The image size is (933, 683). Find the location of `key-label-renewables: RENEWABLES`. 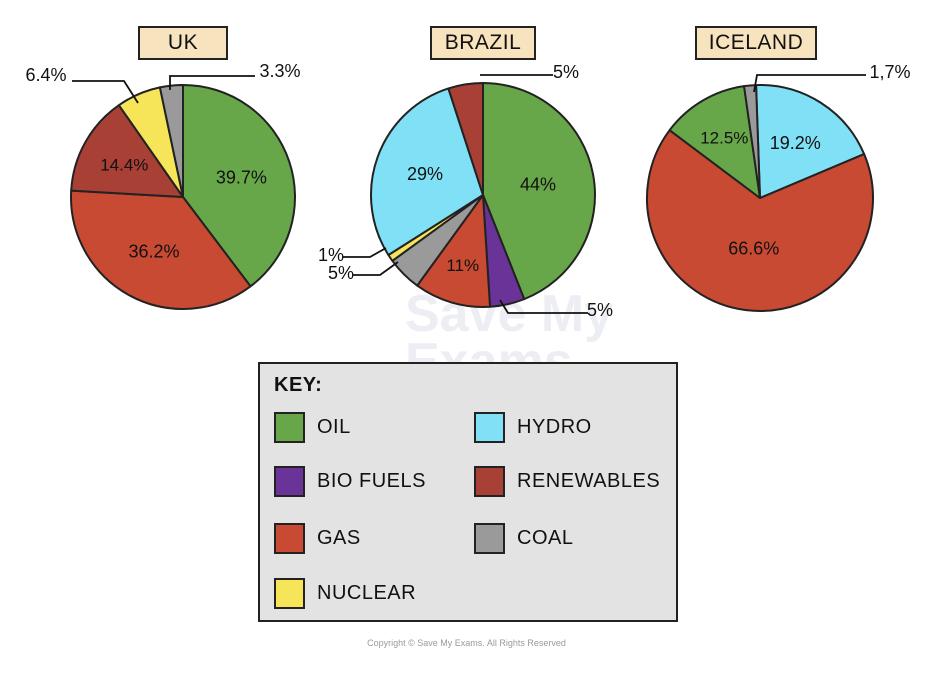

key-label-renewables: RENEWABLES is located at coordinates (589, 480).